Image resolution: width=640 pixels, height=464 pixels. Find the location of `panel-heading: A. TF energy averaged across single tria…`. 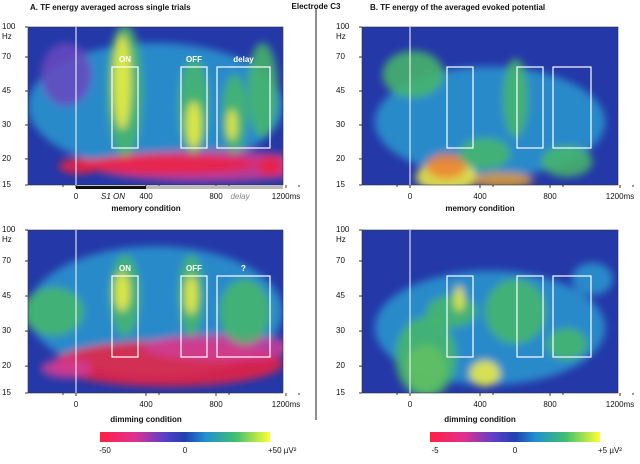

panel-heading: A. TF energy averaged across single tria… is located at coordinates (110, 7).